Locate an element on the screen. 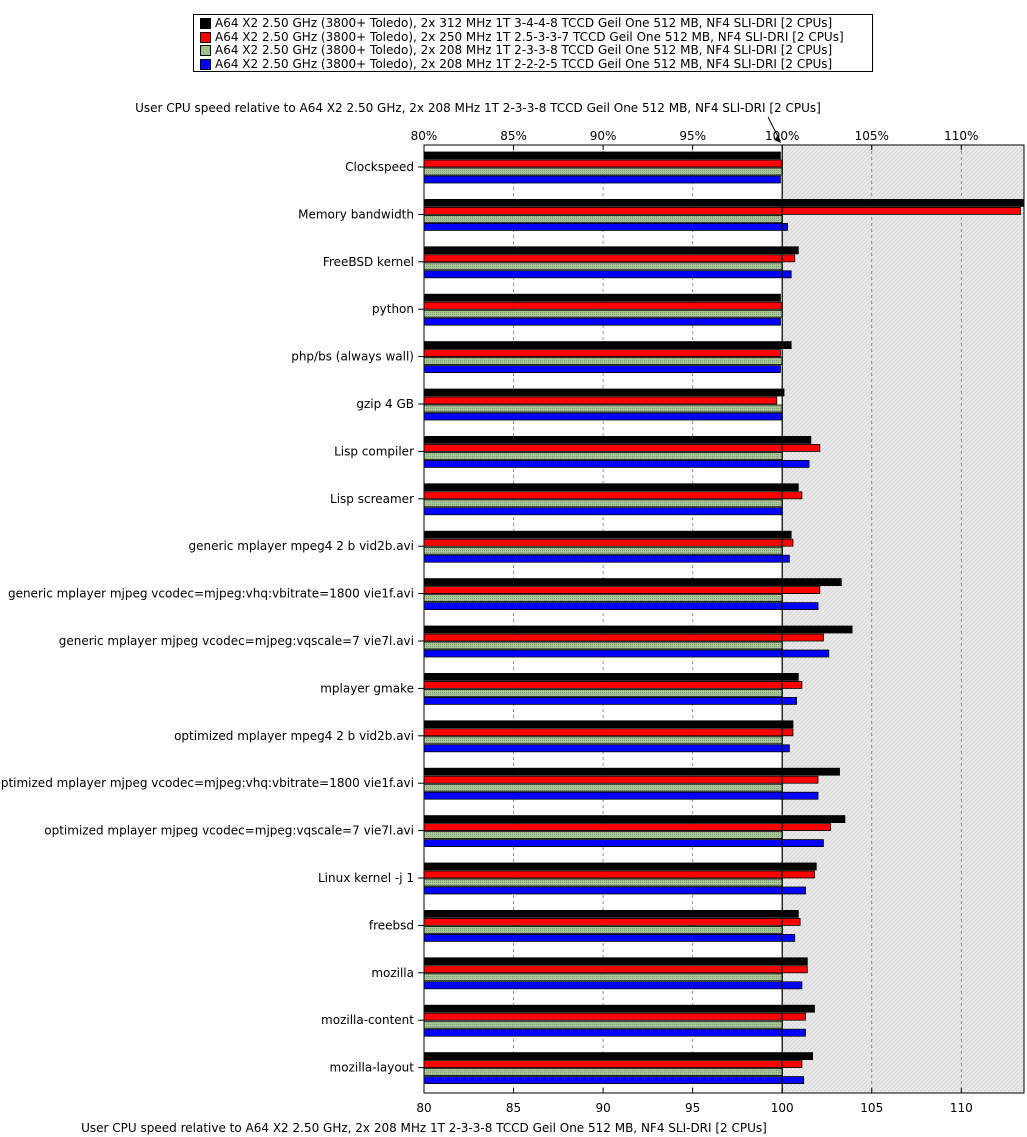 The height and width of the screenshot is (1137, 1027). category-label: mplayer gmake is located at coordinates (367, 688).